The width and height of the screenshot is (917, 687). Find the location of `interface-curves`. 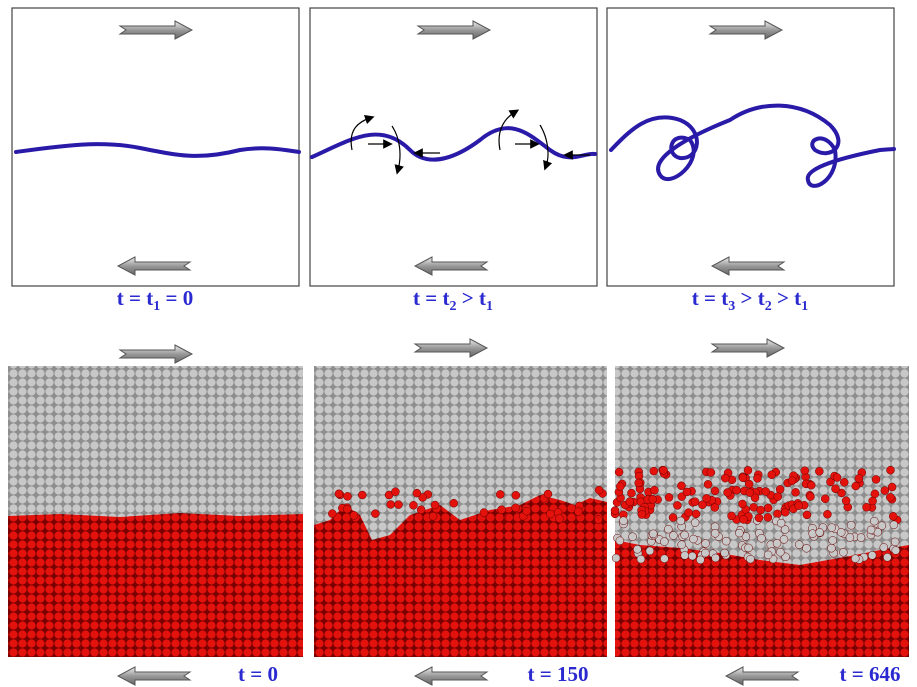

interface-curves is located at coordinates (455, 145).